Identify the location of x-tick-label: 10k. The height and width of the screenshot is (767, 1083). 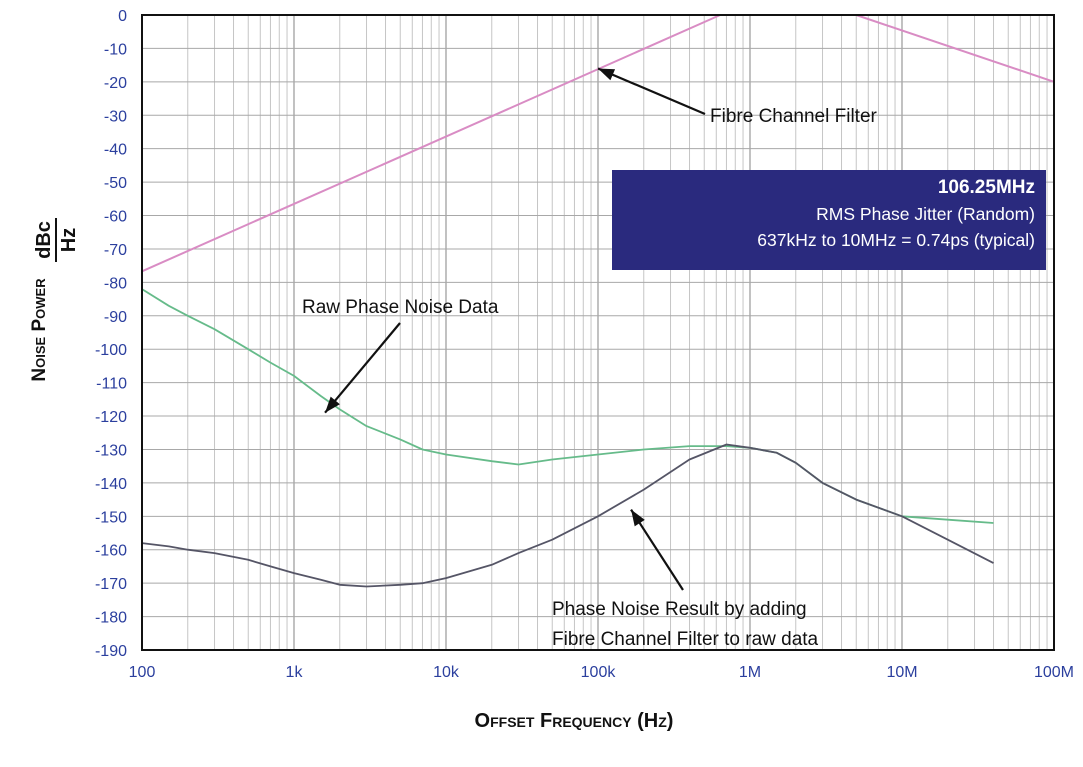
(446, 672).